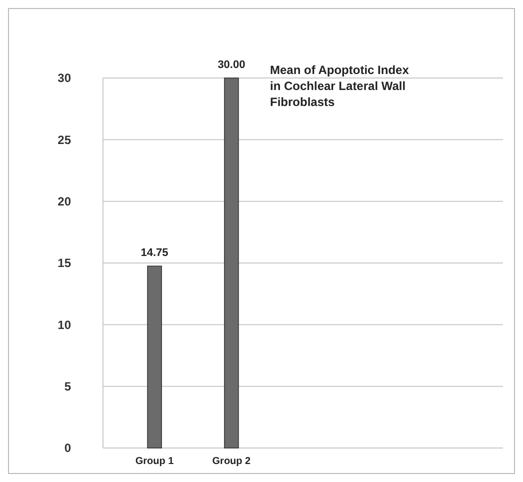 The width and height of the screenshot is (523, 482). Describe the element at coordinates (65, 263) in the screenshot. I see `y-tick-label: 15` at that location.